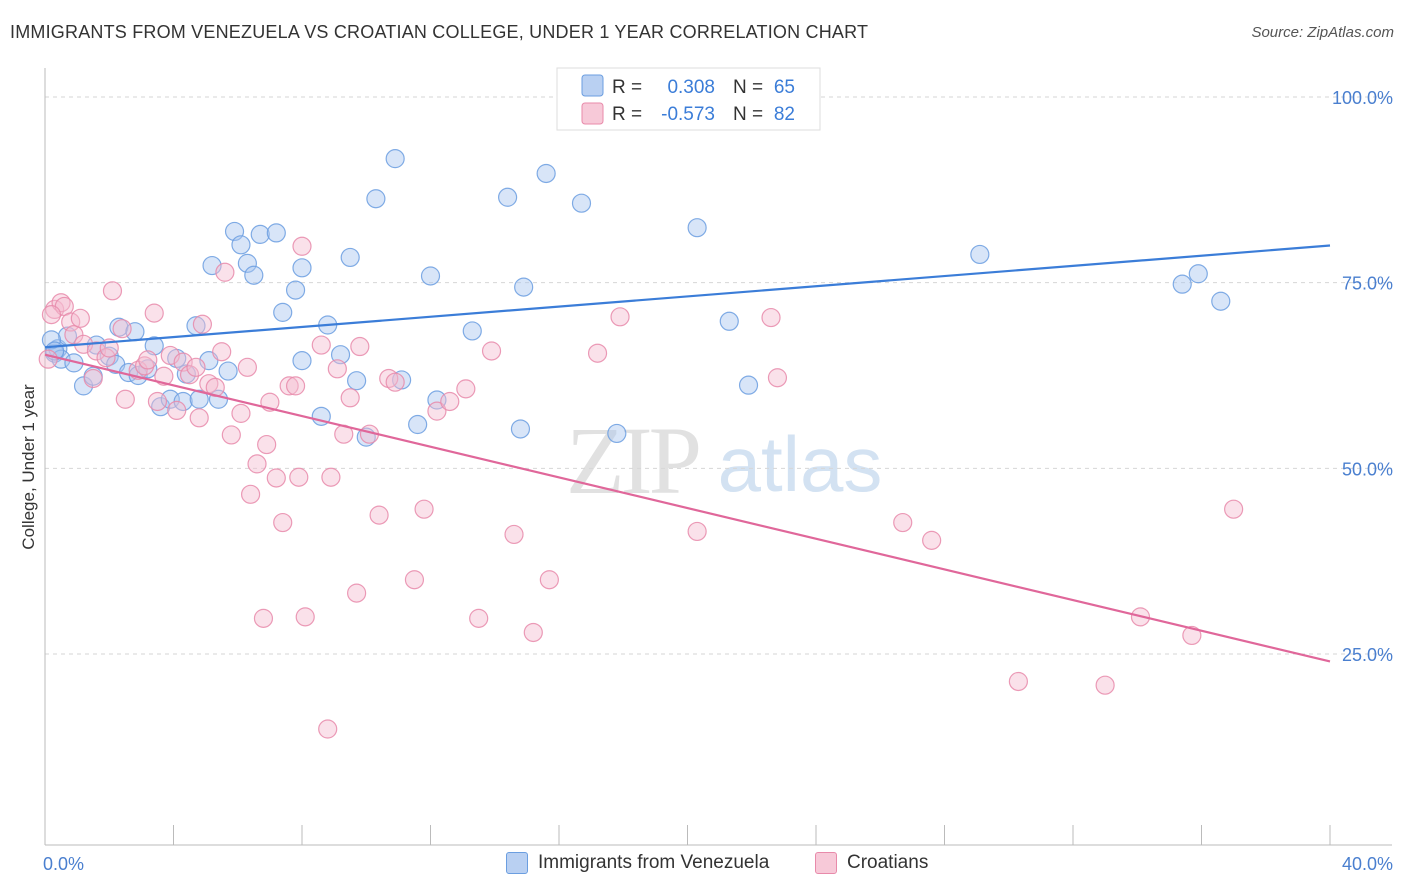 Image resolution: width=1406 pixels, height=892 pixels. What do you see at coordinates (748, 114) in the screenshot?
I see `legend-n-label-2: N =` at bounding box center [748, 114].